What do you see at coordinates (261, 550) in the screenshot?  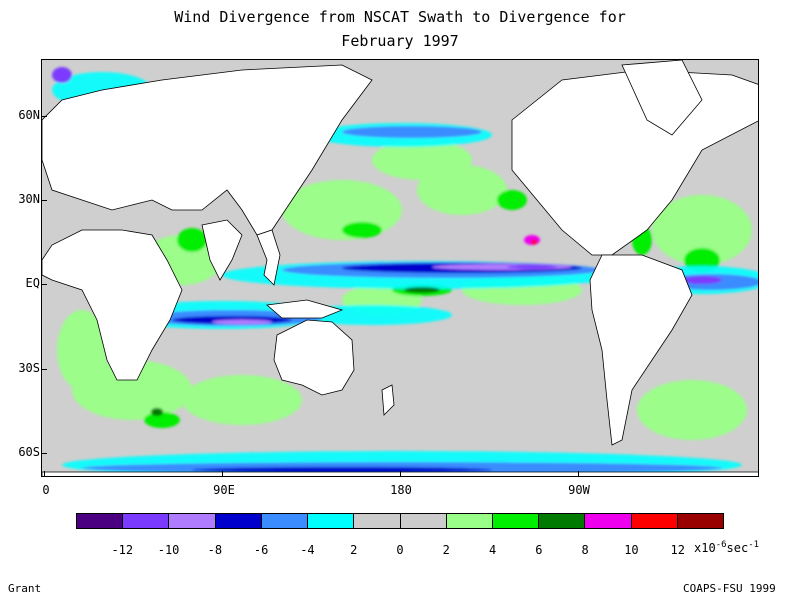 I see `color-scale-label: -6` at bounding box center [261, 550].